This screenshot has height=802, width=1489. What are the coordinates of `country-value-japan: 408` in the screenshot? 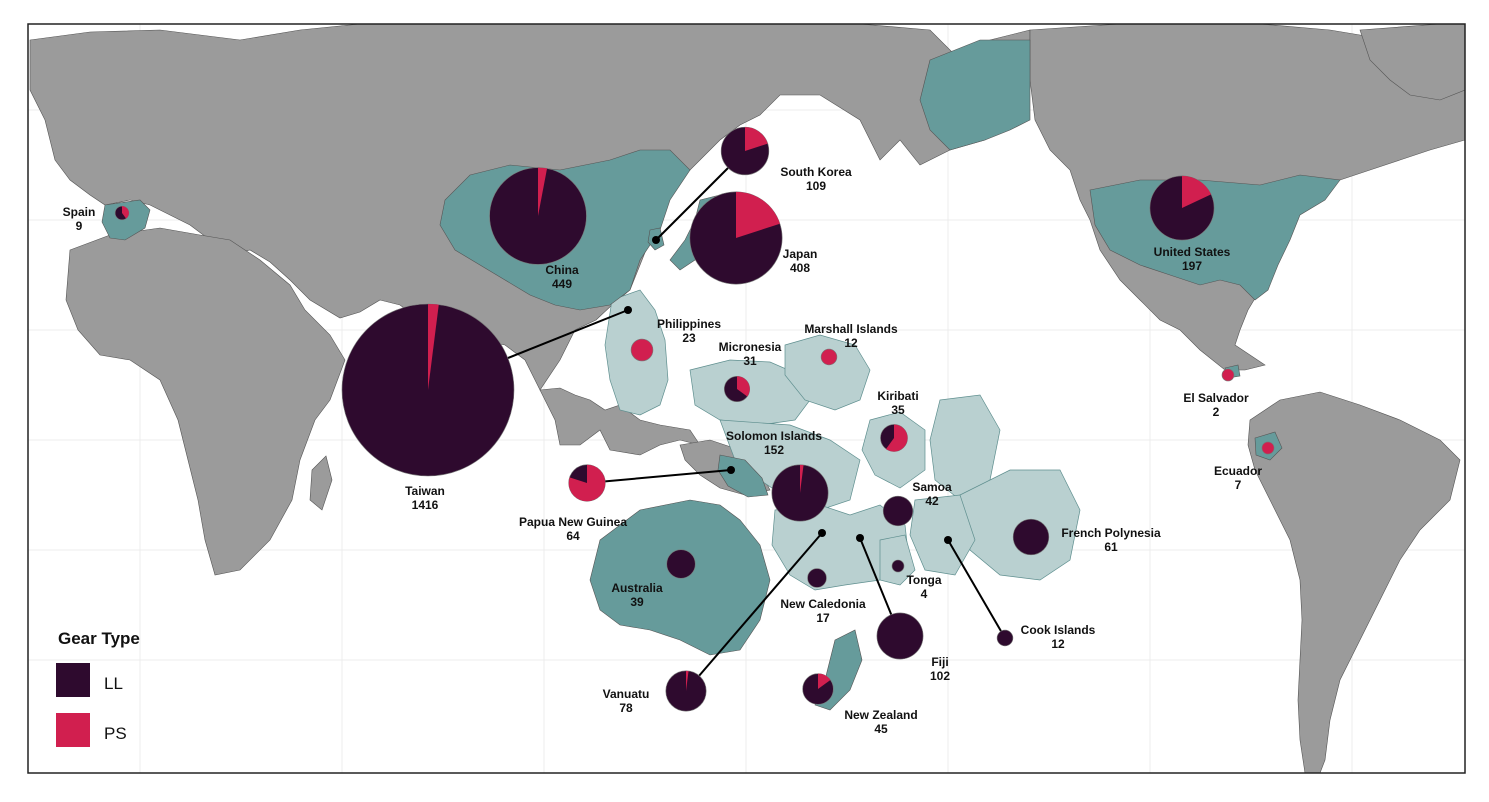 It's located at (800, 268).